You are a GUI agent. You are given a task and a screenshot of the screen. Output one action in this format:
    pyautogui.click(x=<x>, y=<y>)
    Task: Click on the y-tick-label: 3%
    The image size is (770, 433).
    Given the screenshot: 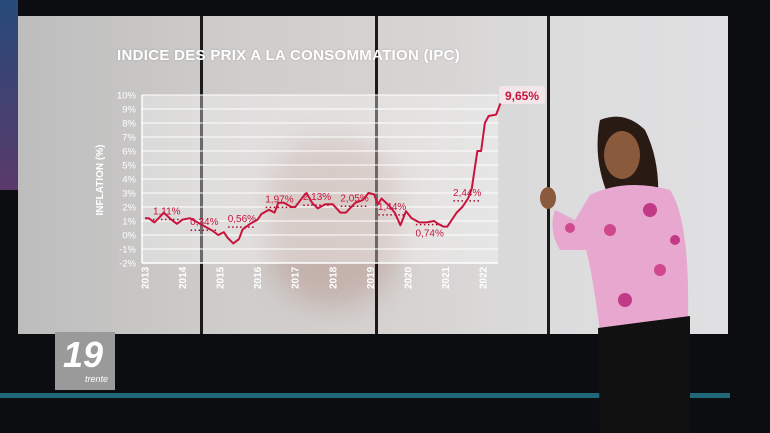 What is the action you would take?
    pyautogui.click(x=129, y=194)
    